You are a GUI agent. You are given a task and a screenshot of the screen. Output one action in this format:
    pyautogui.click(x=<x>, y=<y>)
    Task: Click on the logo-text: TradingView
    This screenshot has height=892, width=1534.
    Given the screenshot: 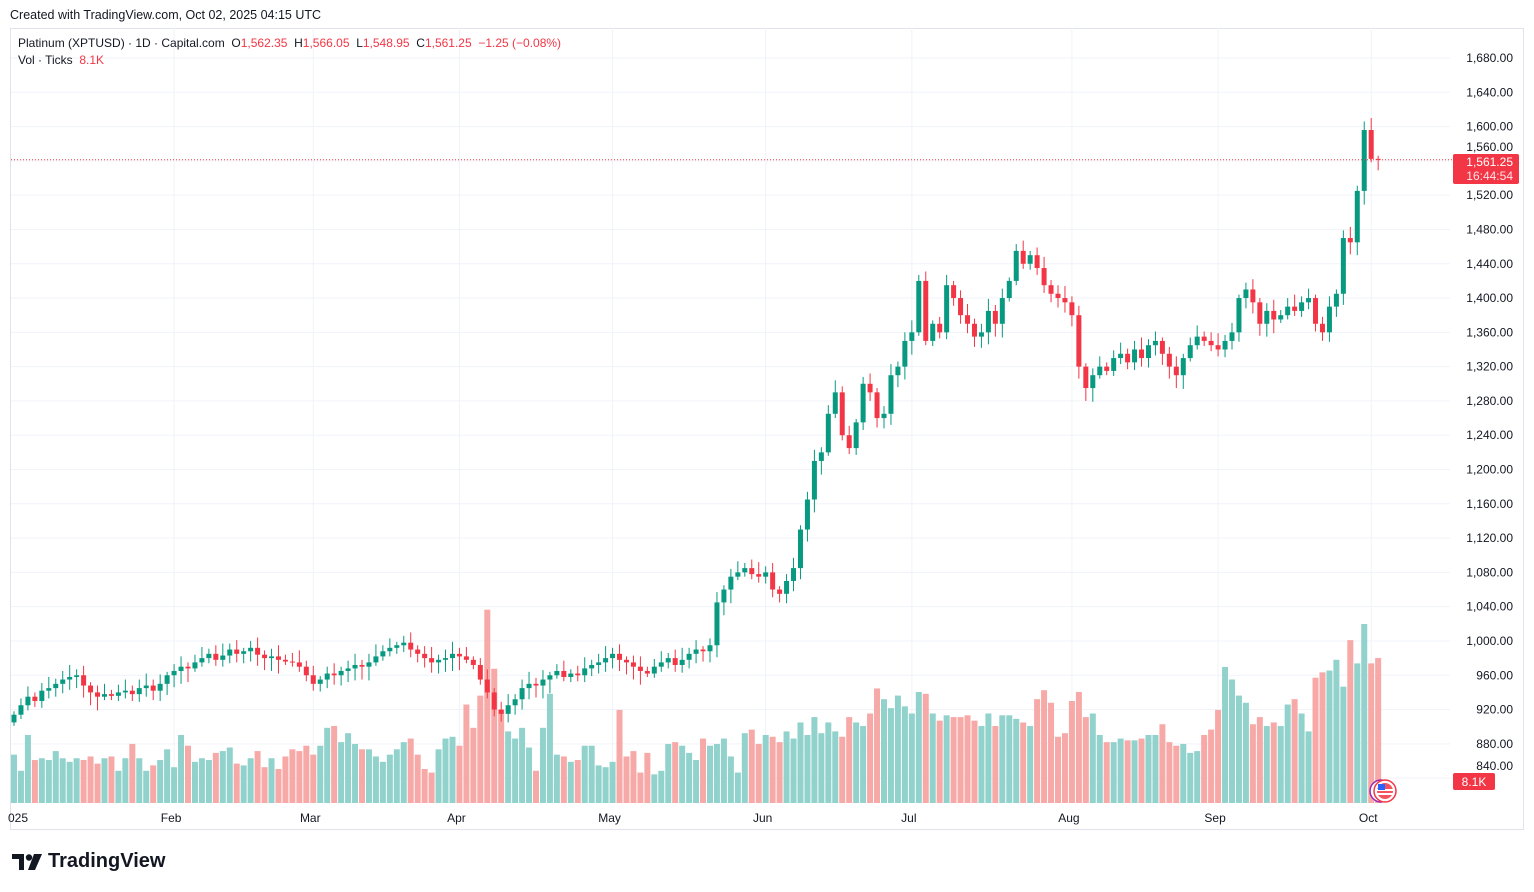 What is the action you would take?
    pyautogui.click(x=107, y=861)
    